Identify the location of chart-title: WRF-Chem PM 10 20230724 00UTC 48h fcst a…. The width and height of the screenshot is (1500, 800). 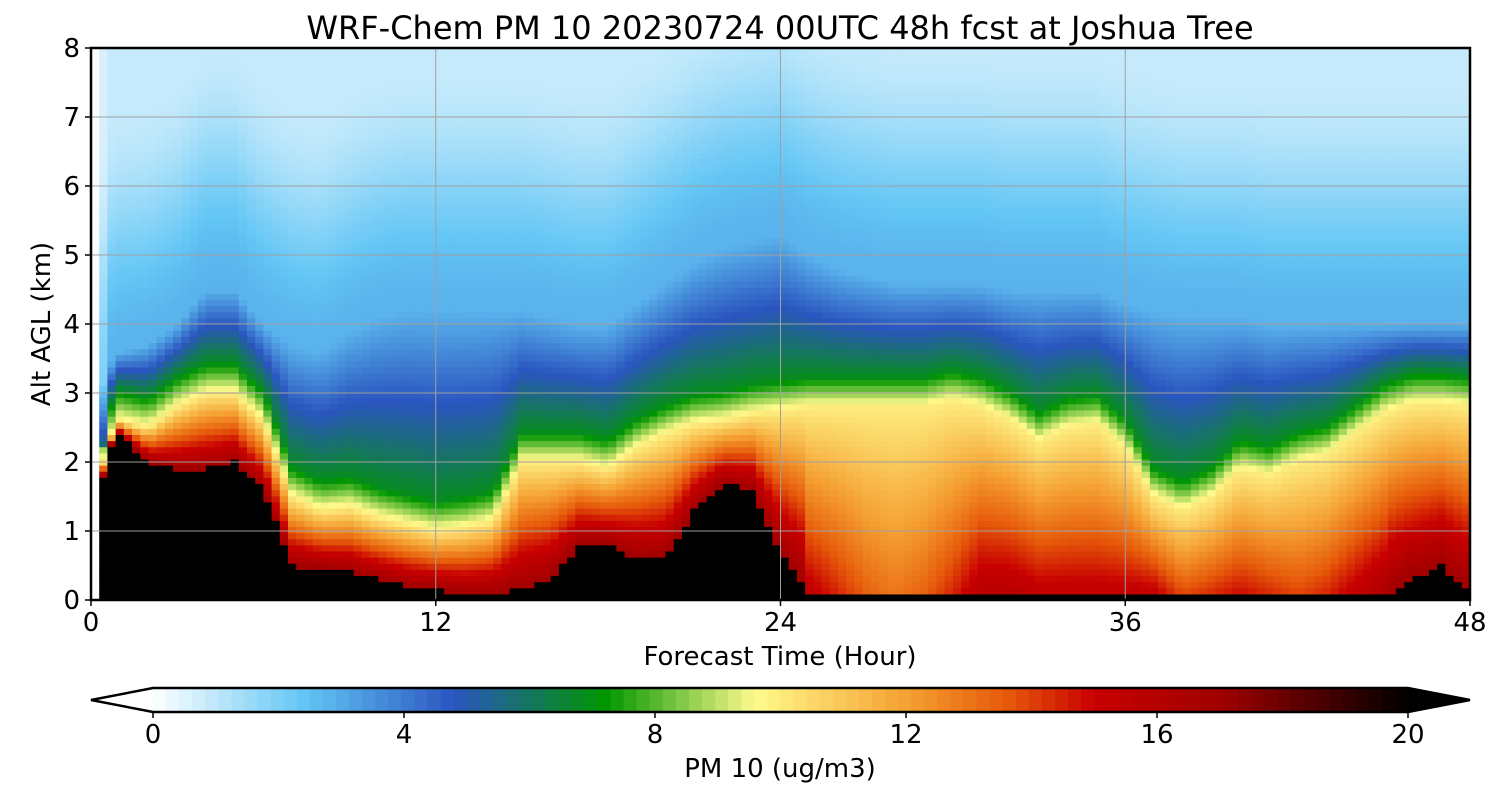
(779, 28).